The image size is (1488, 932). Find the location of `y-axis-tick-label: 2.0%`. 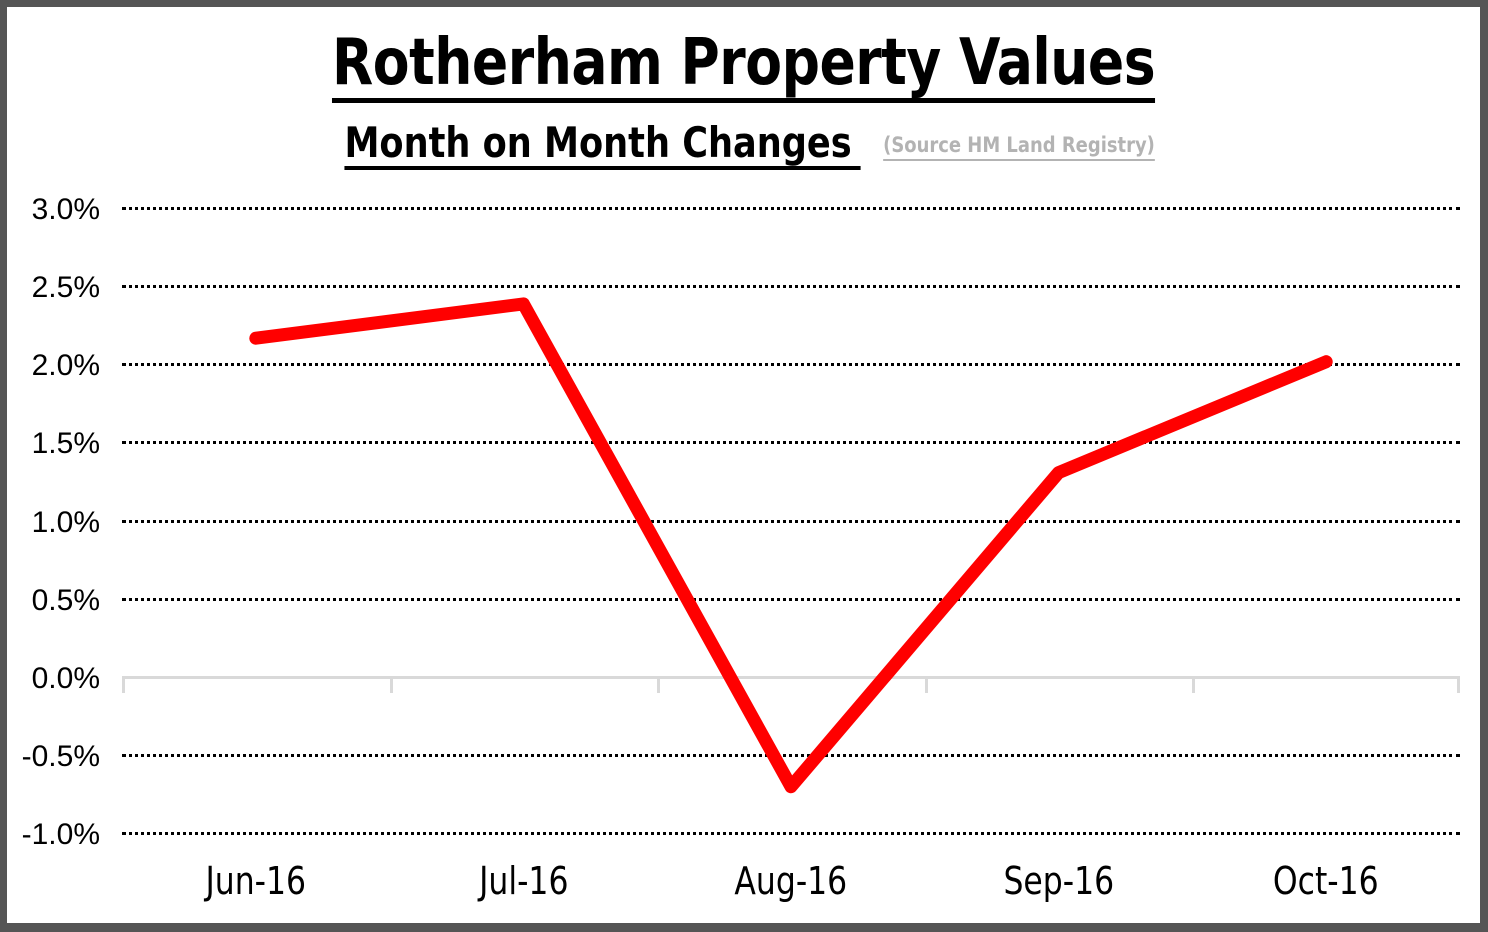

y-axis-tick-label: 2.0% is located at coordinates (65, 366).